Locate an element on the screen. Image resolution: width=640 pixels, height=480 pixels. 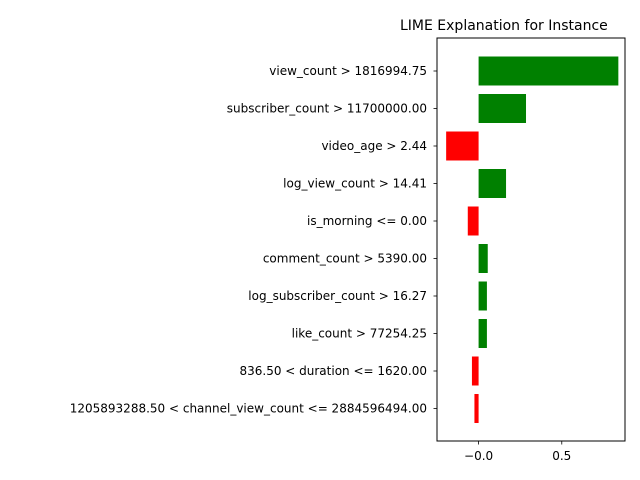
x-tick-label-0: −0.0 is located at coordinates (478, 456).